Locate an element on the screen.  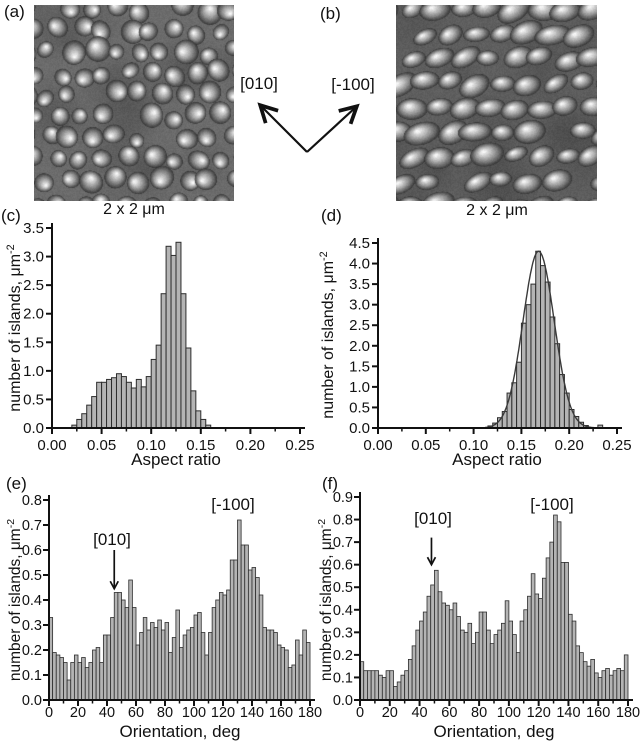
y-tick-label: 0.8 is located at coordinates (343, 521).